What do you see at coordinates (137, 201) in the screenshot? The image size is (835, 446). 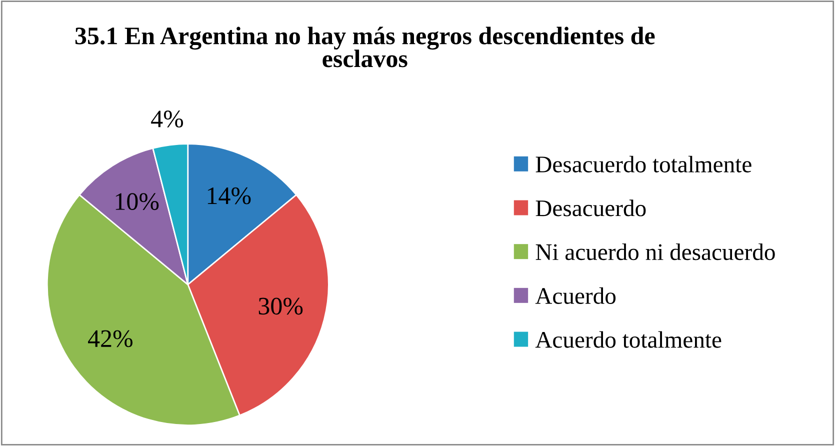 I see `data-label: 10%` at bounding box center [137, 201].